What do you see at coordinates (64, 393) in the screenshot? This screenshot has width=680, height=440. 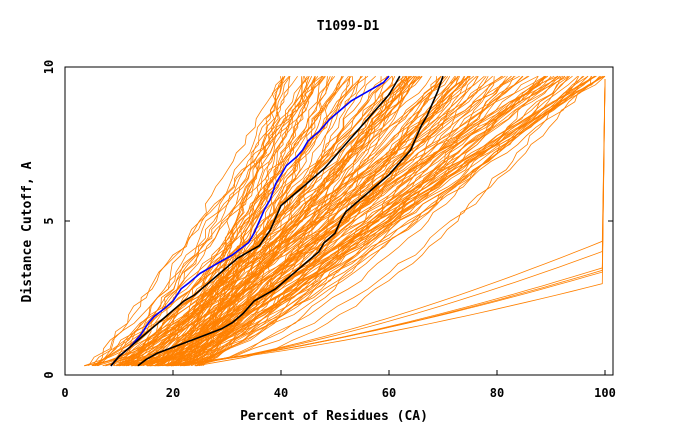 I see `x-tick-label: 0` at bounding box center [64, 393].